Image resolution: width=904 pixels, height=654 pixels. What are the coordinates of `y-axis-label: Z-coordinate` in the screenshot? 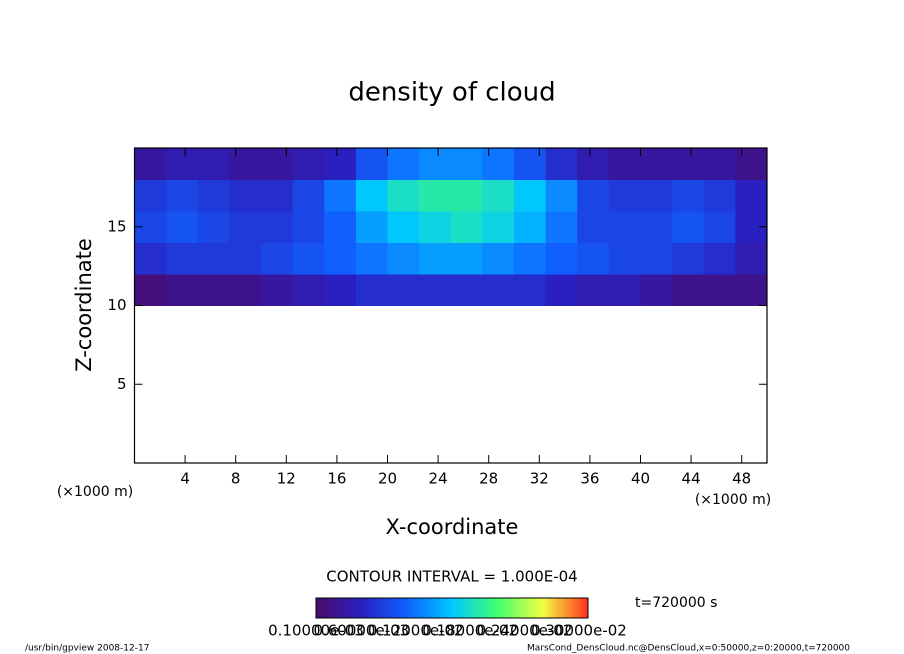 It's located at (84, 305).